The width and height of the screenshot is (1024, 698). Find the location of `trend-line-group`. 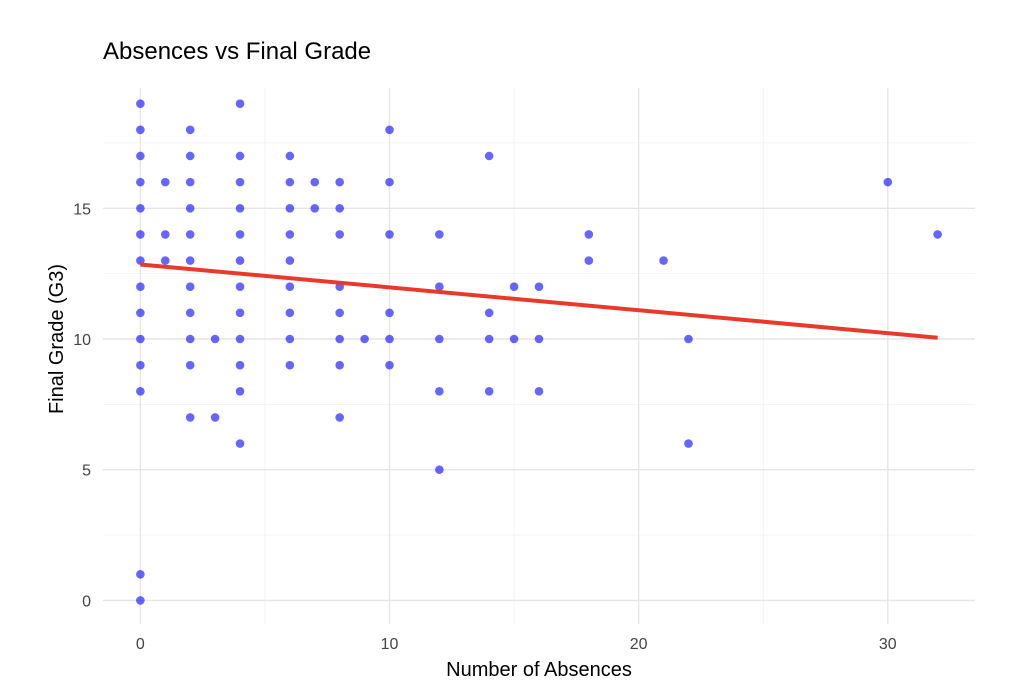

trend-line-group is located at coordinates (539, 301).